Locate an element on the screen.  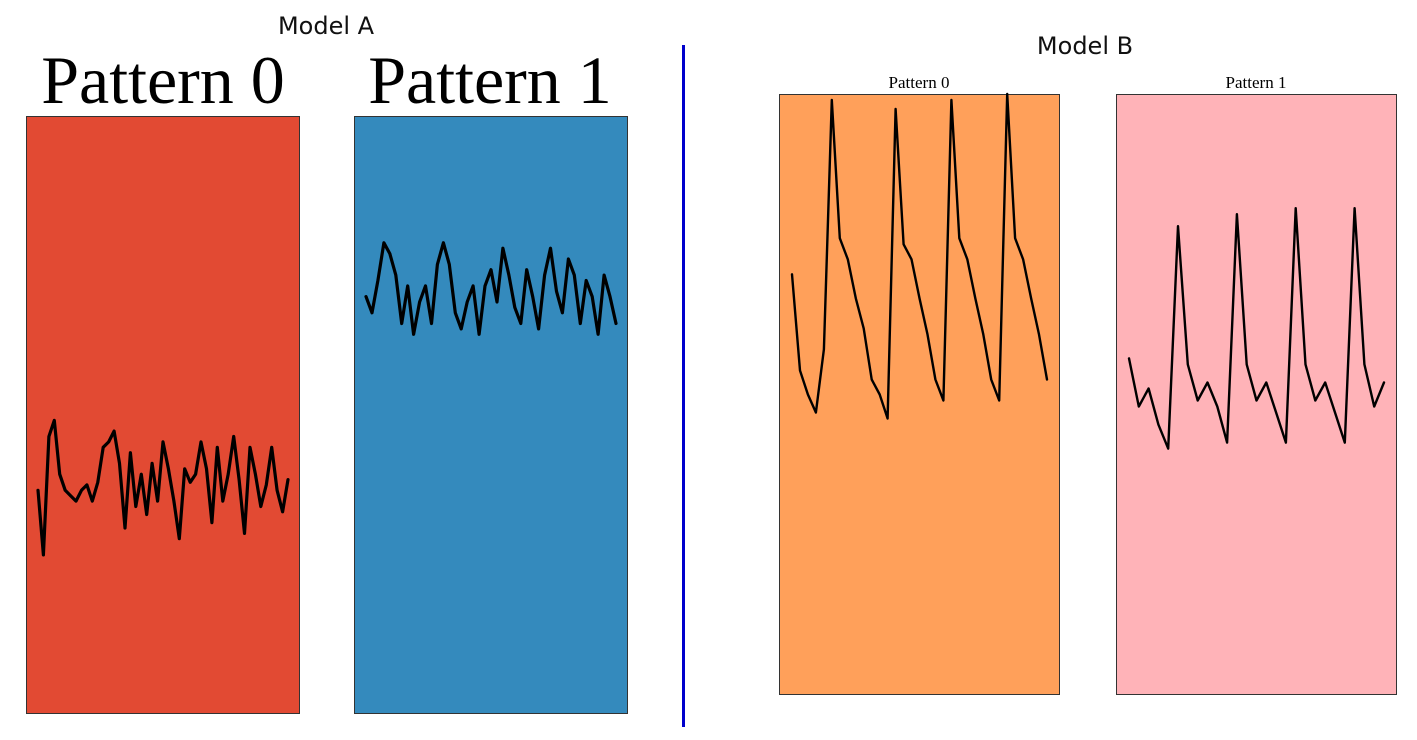
model-b-pattern-1-title: Pattern 1 is located at coordinates (1256, 82).